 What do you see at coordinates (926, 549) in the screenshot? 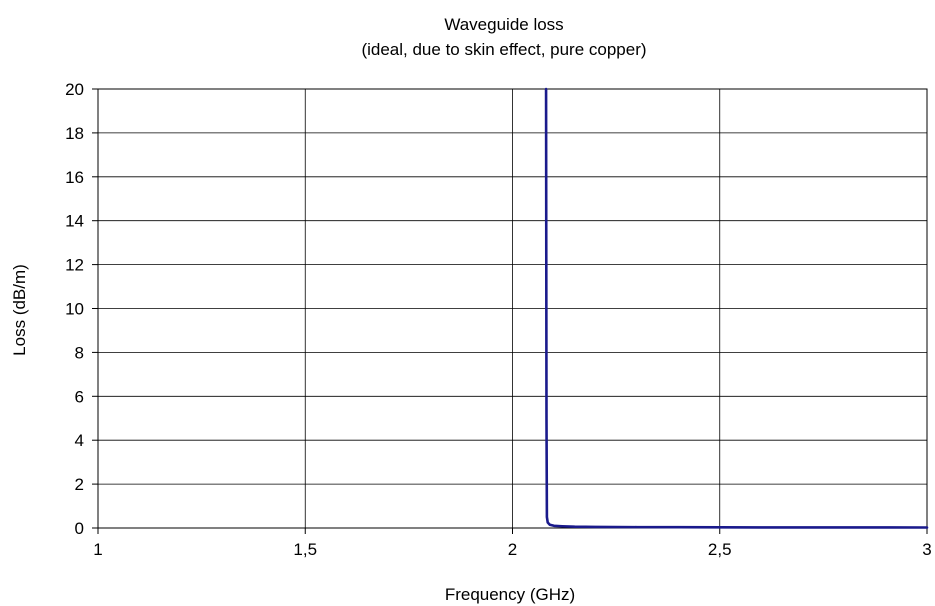
I see `x-tick-label: 3` at bounding box center [926, 549].